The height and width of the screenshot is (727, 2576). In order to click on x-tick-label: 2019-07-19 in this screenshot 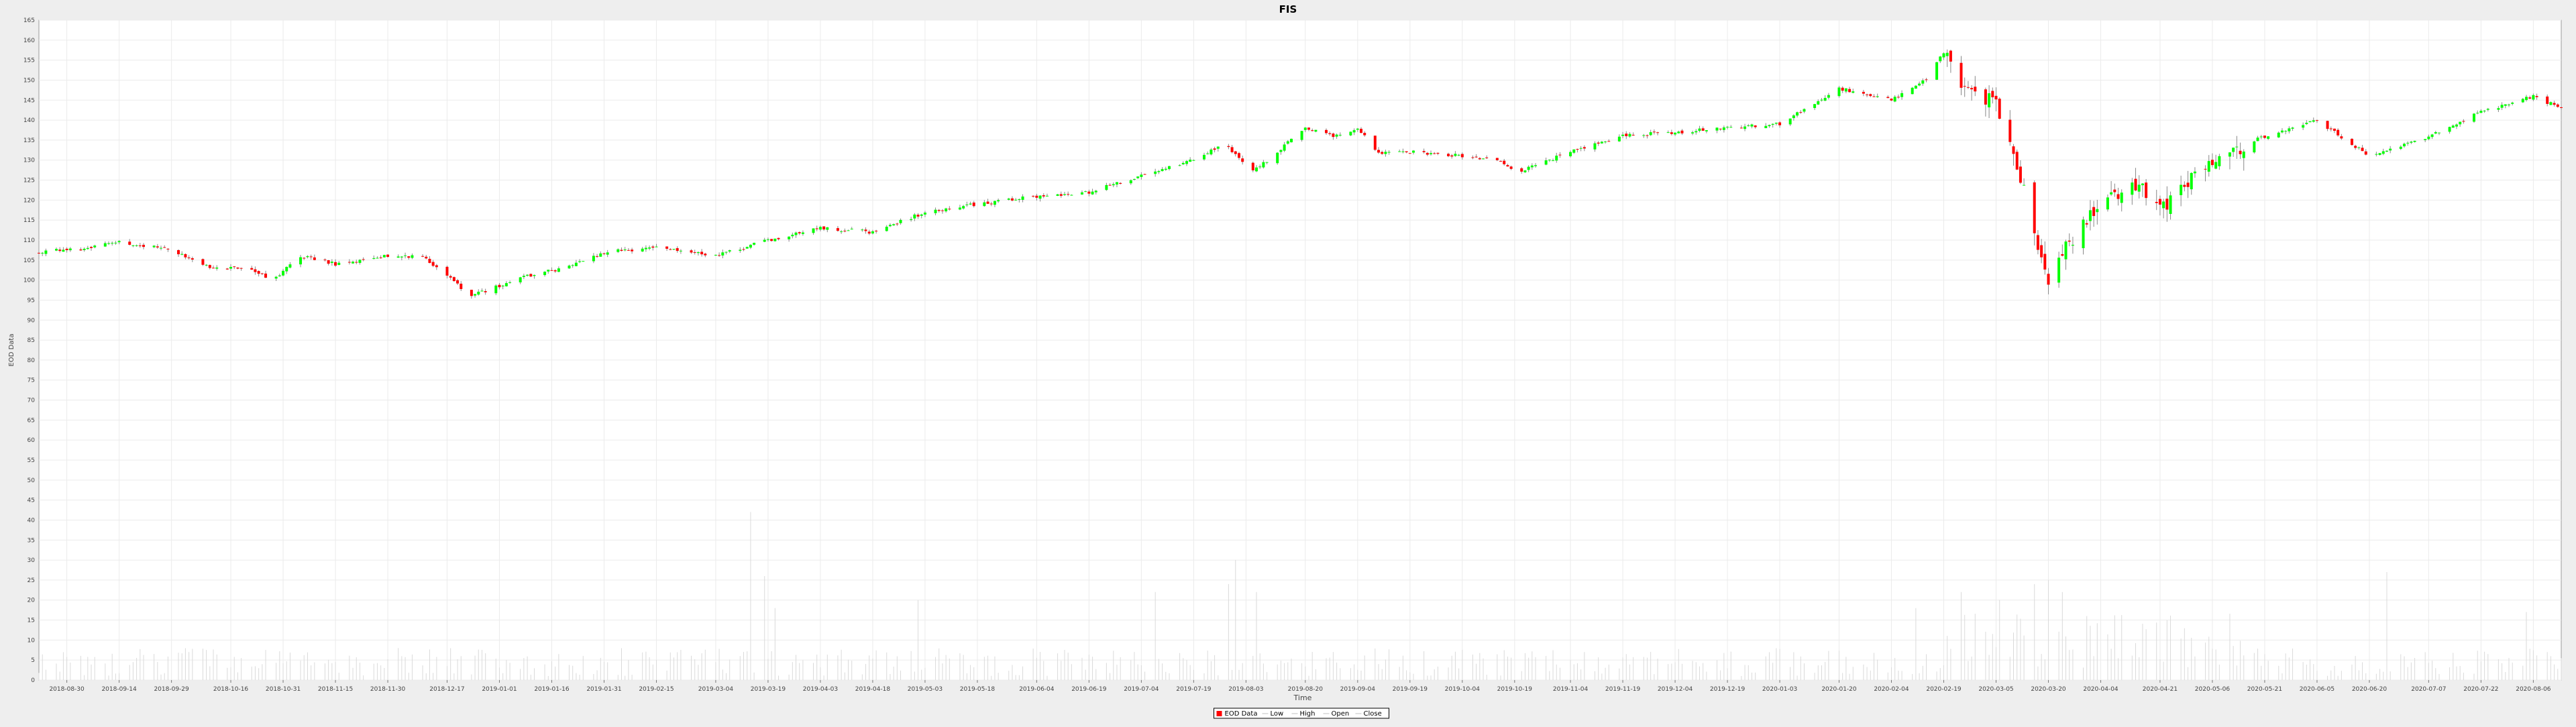, I will do `click(1194, 689)`.